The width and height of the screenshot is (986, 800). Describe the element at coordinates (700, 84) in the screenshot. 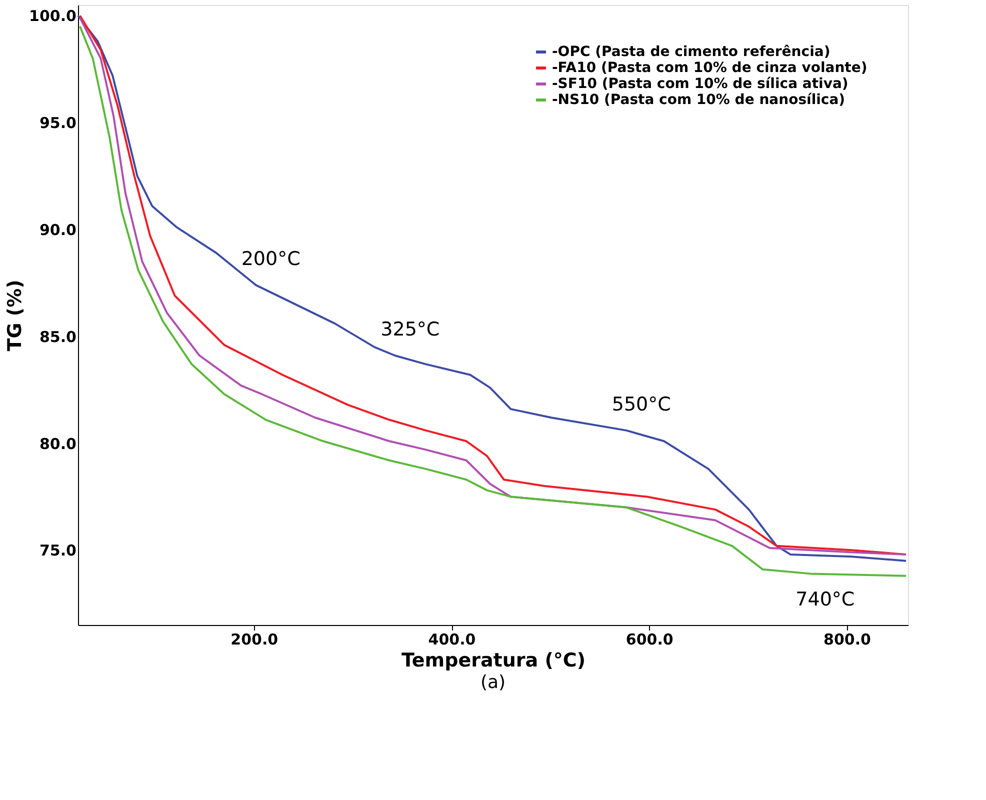

I see `legend-label: -SF10 (Pasta com 10% de sílica ativa)` at that location.